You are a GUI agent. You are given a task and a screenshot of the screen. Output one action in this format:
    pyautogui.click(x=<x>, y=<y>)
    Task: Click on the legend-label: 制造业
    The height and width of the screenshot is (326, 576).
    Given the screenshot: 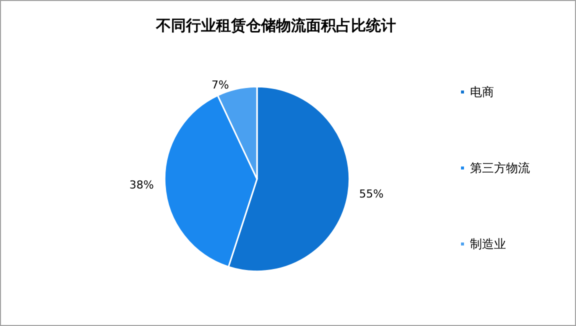 What is the action you would take?
    pyautogui.click(x=488, y=244)
    